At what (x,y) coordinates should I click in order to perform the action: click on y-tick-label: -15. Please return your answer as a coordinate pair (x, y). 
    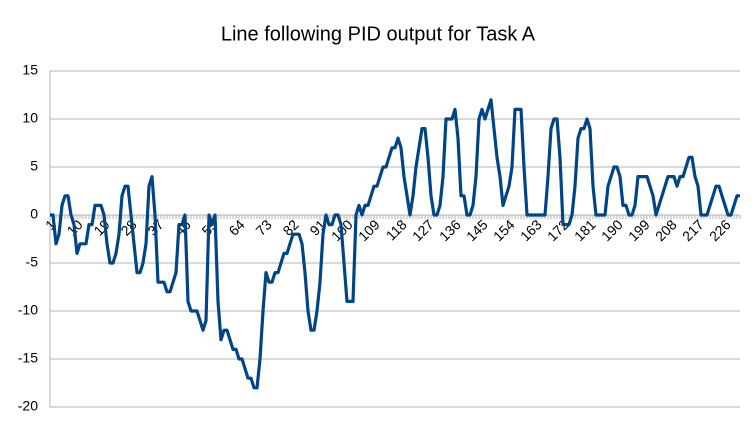
    Looking at the image, I should click on (28, 358).